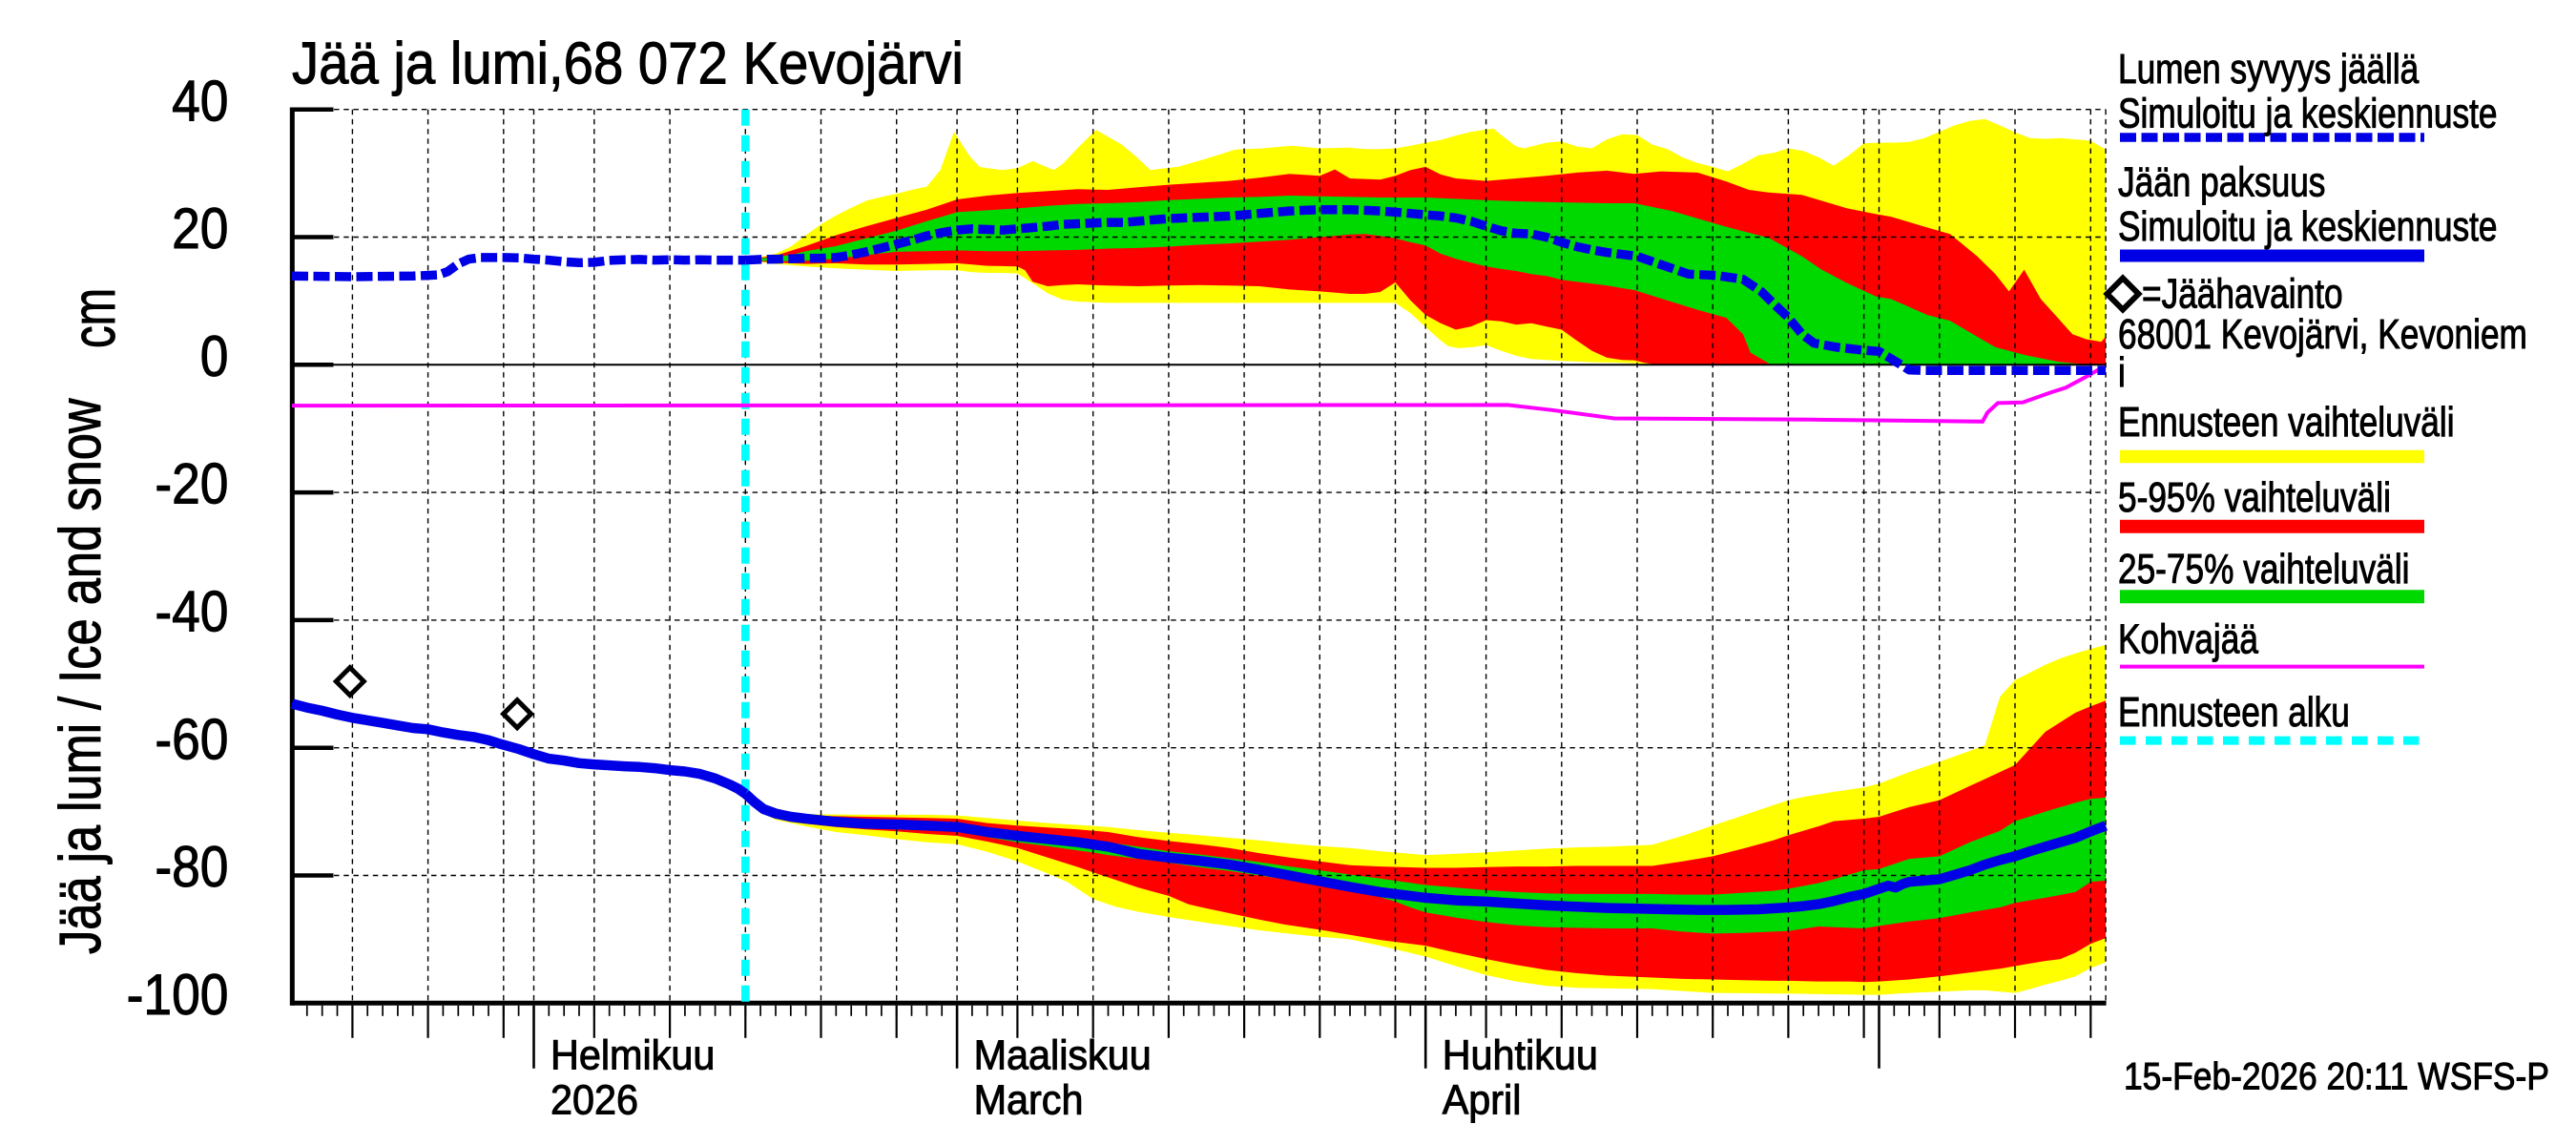  Describe the element at coordinates (93, 318) in the screenshot. I see `svg-text: cm` at that location.